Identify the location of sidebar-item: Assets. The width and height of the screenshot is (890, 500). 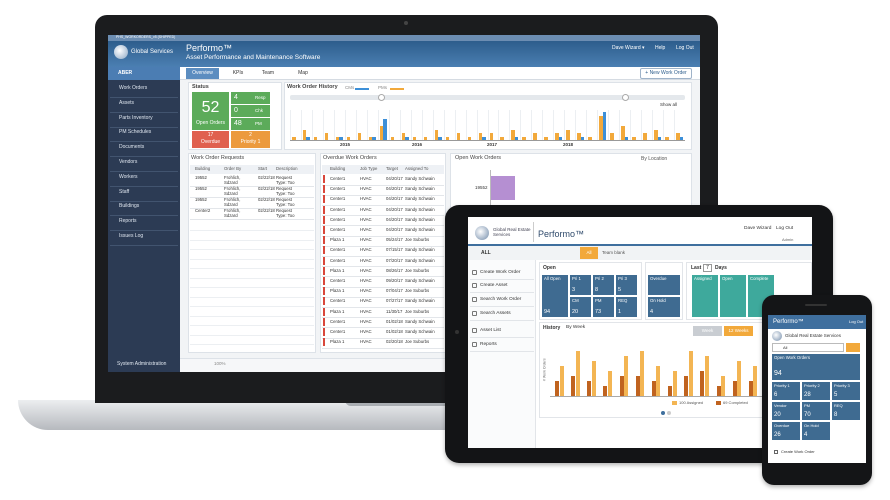
(127, 102).